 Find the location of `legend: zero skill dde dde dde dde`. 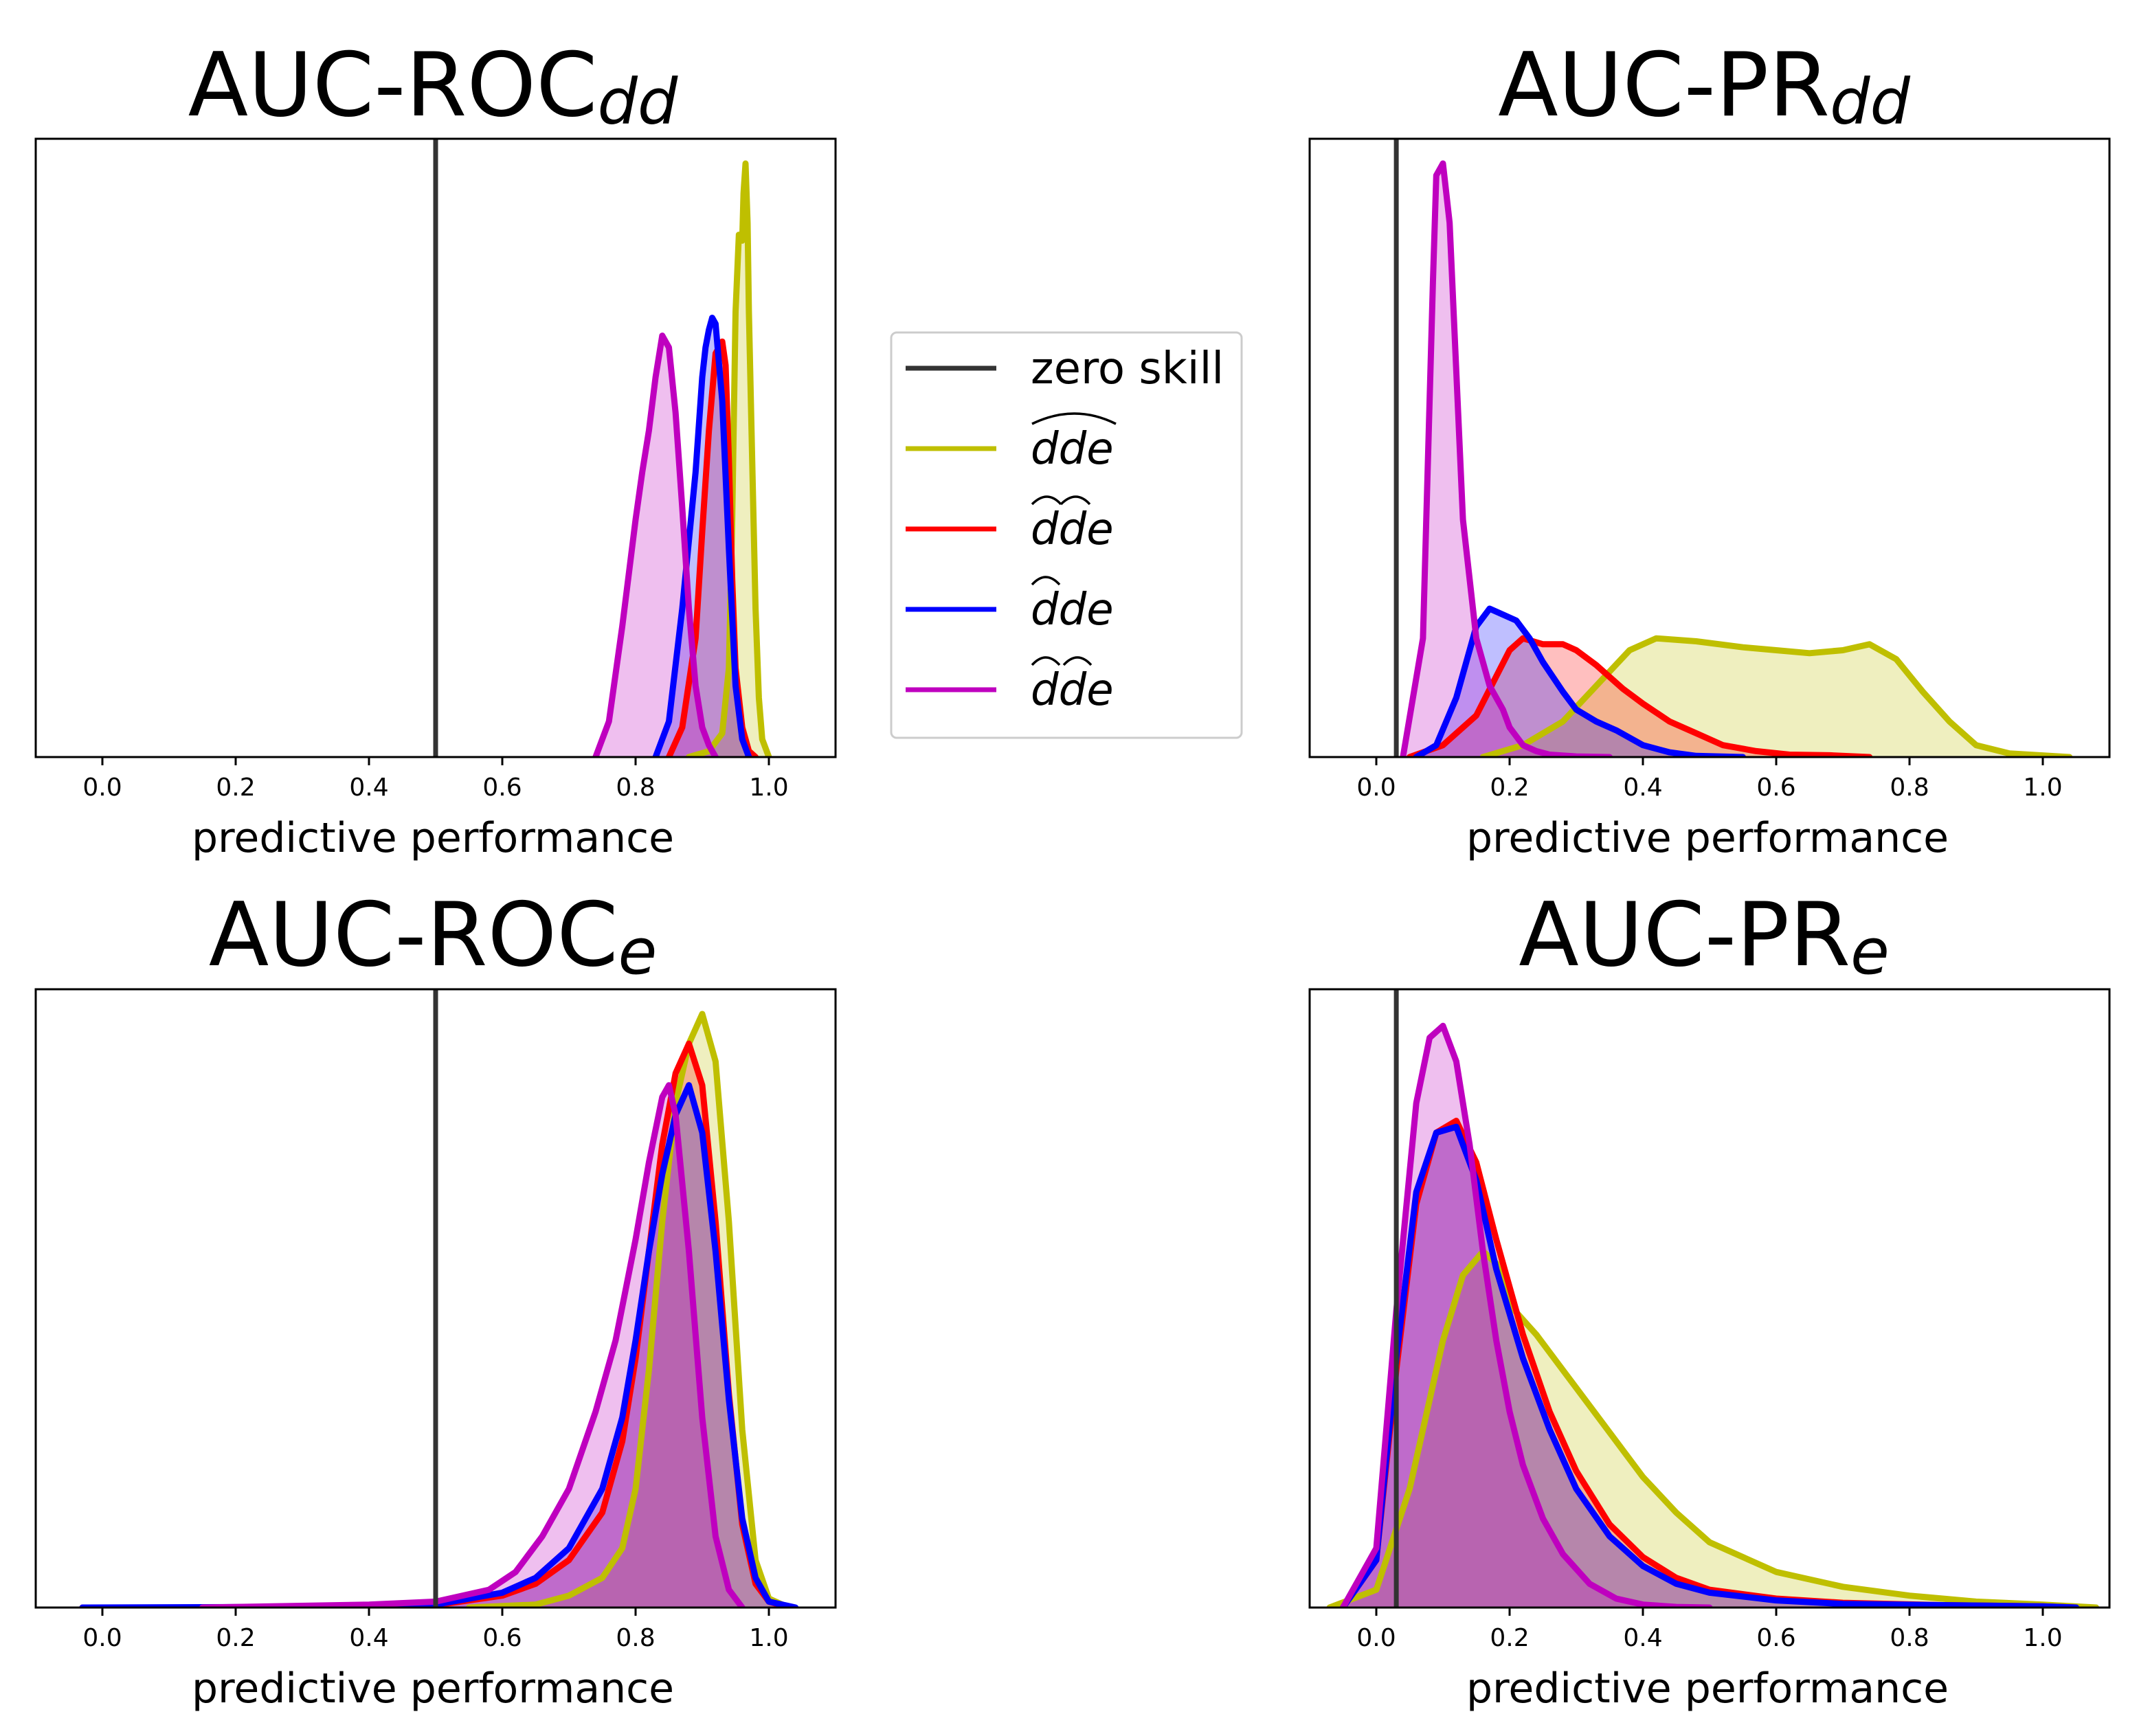

legend: zero skill dde dde dde dde is located at coordinates (1067, 535).